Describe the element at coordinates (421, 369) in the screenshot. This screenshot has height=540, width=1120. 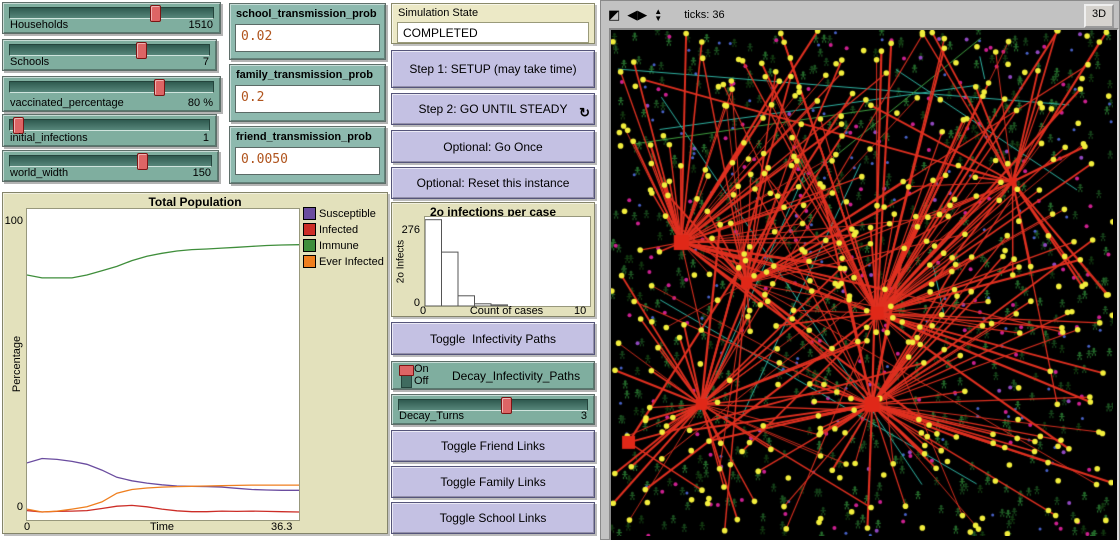
I see `switch-on-label: On` at that location.